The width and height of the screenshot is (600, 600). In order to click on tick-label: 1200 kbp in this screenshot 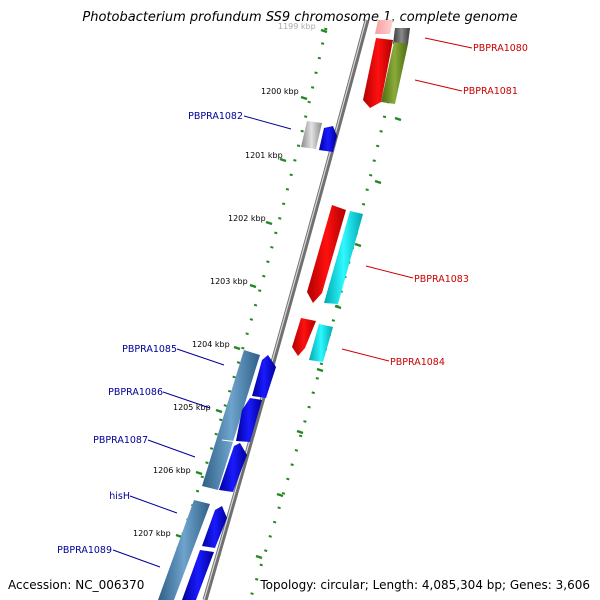, I will do `click(280, 91)`.